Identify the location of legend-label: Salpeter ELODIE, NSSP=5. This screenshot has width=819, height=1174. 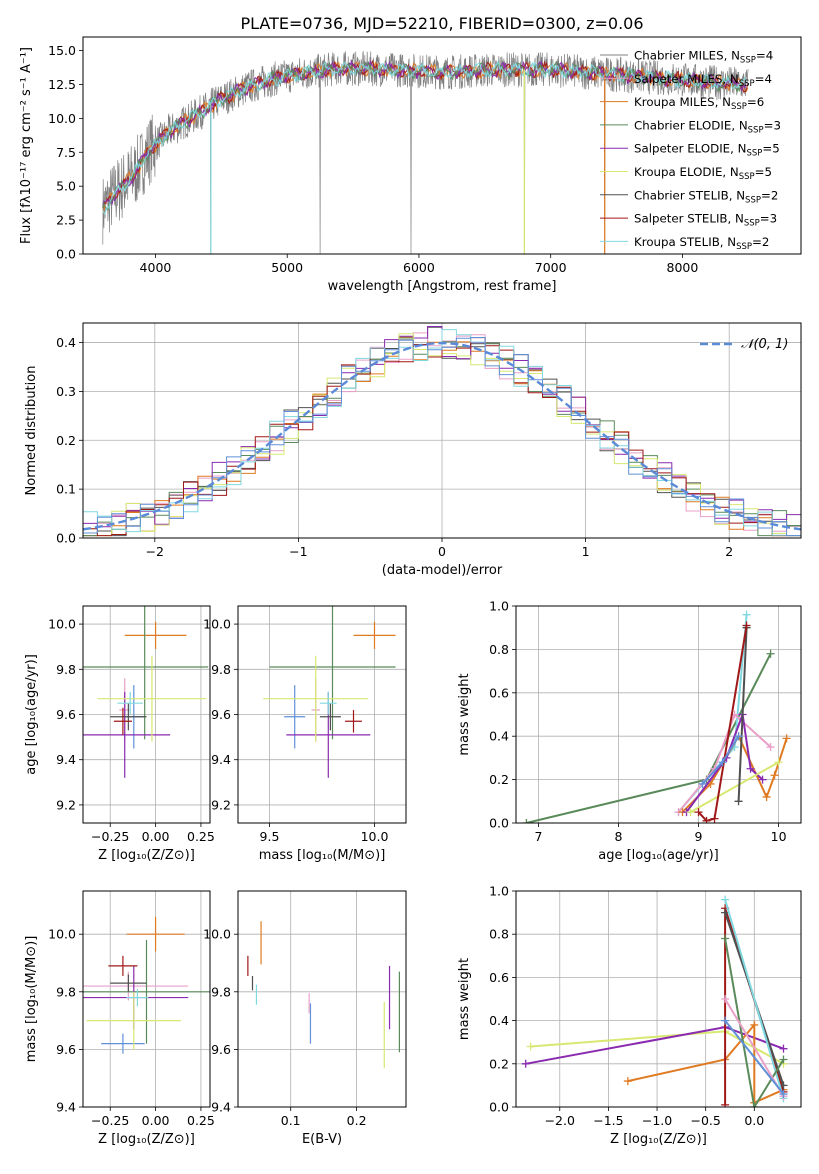
(707, 150).